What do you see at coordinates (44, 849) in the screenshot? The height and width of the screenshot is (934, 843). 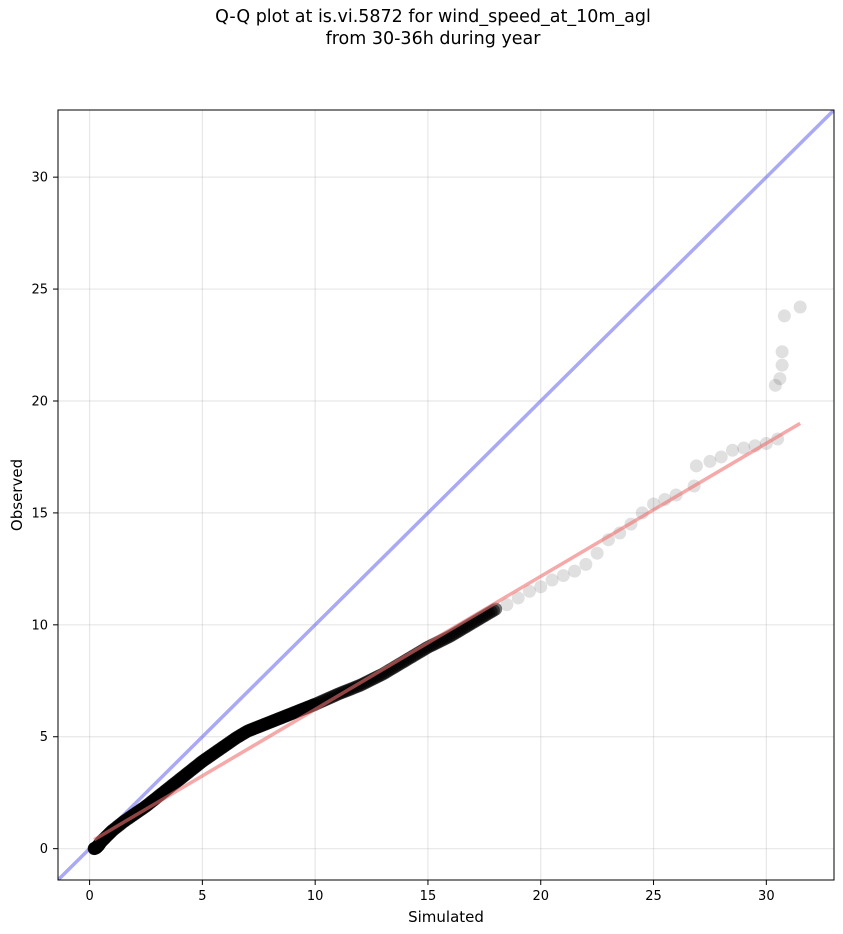 I see `y-tick-label: 0` at bounding box center [44, 849].